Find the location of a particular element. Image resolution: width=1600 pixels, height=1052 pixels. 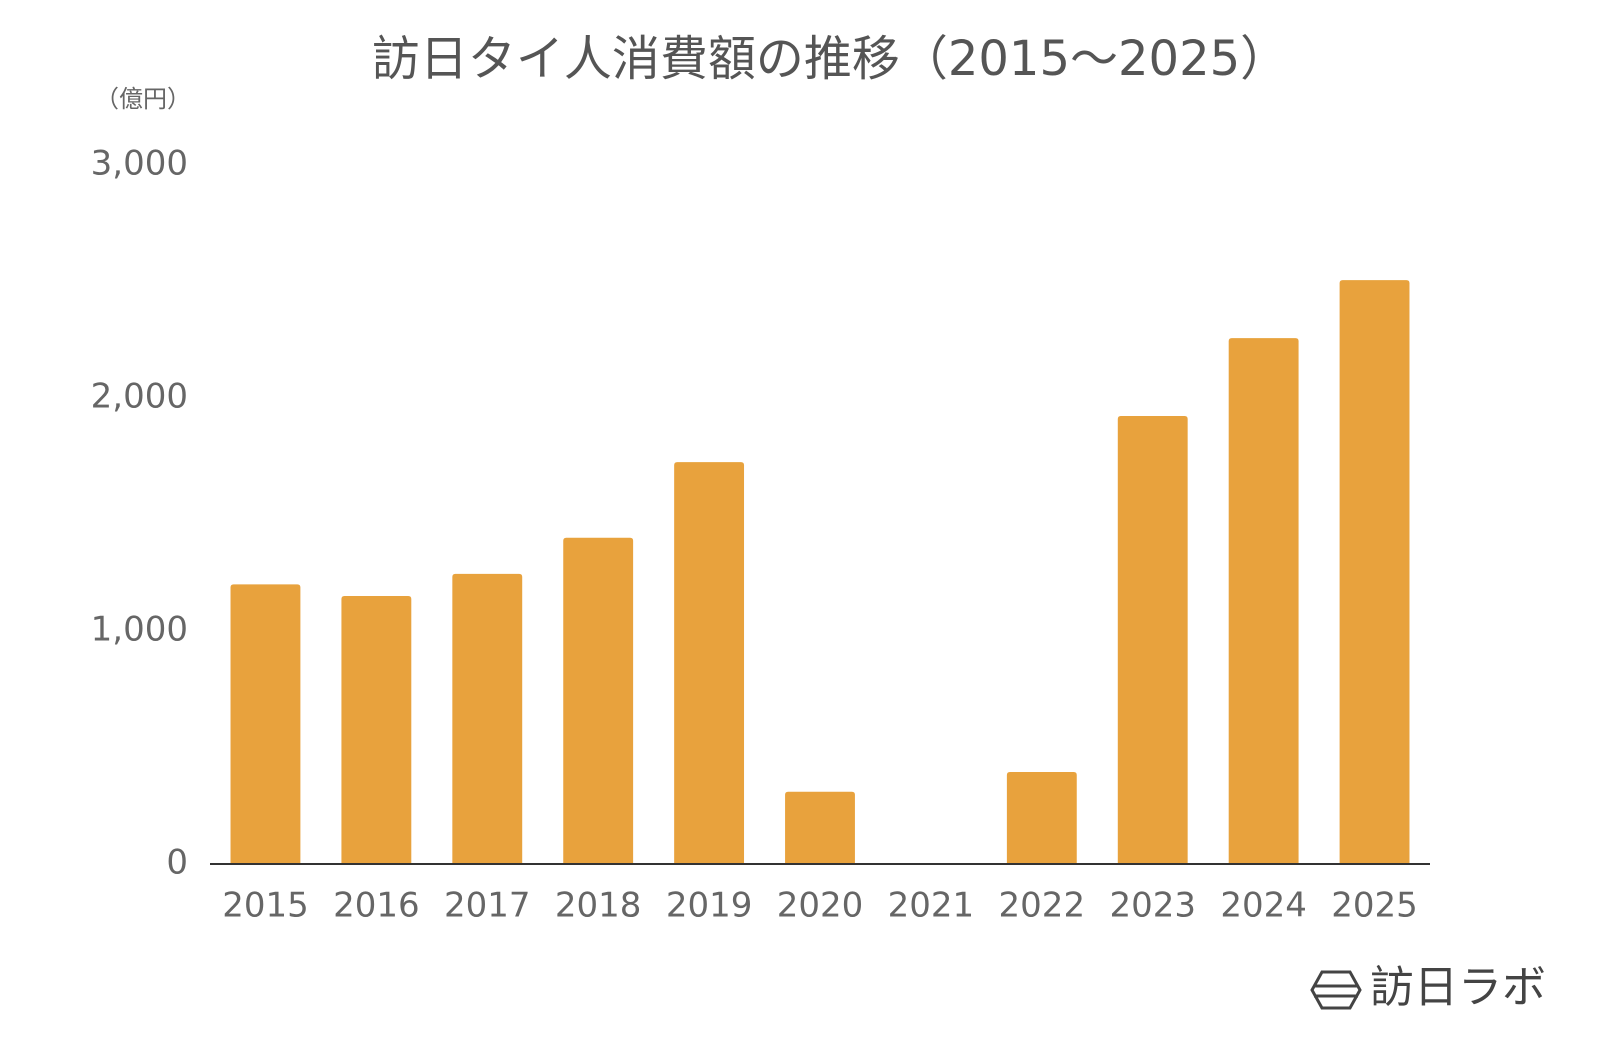

x-tick-label: 2024 is located at coordinates (1263, 906).